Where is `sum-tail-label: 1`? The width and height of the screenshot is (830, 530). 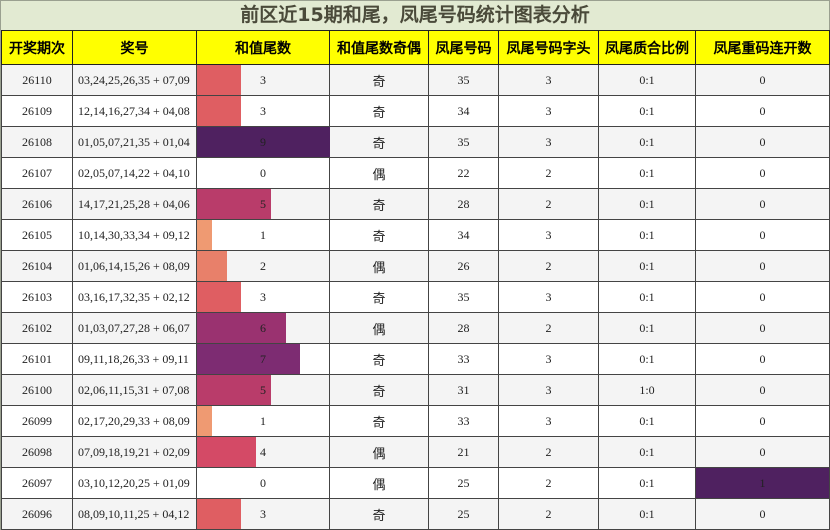
sum-tail-label: 1 is located at coordinates (263, 420).